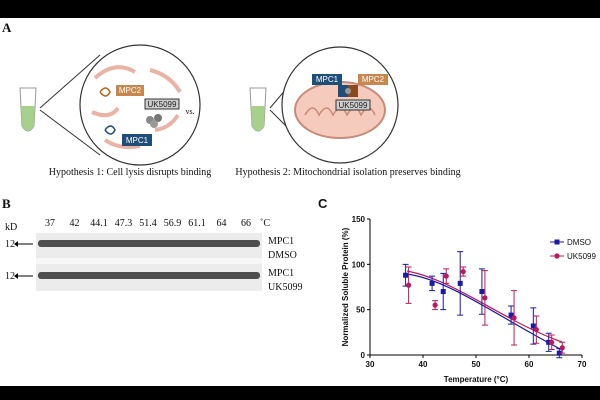 The image size is (600, 400). Describe the element at coordinates (222, 223) in the screenshot. I see `temperature-label: 64` at that location.